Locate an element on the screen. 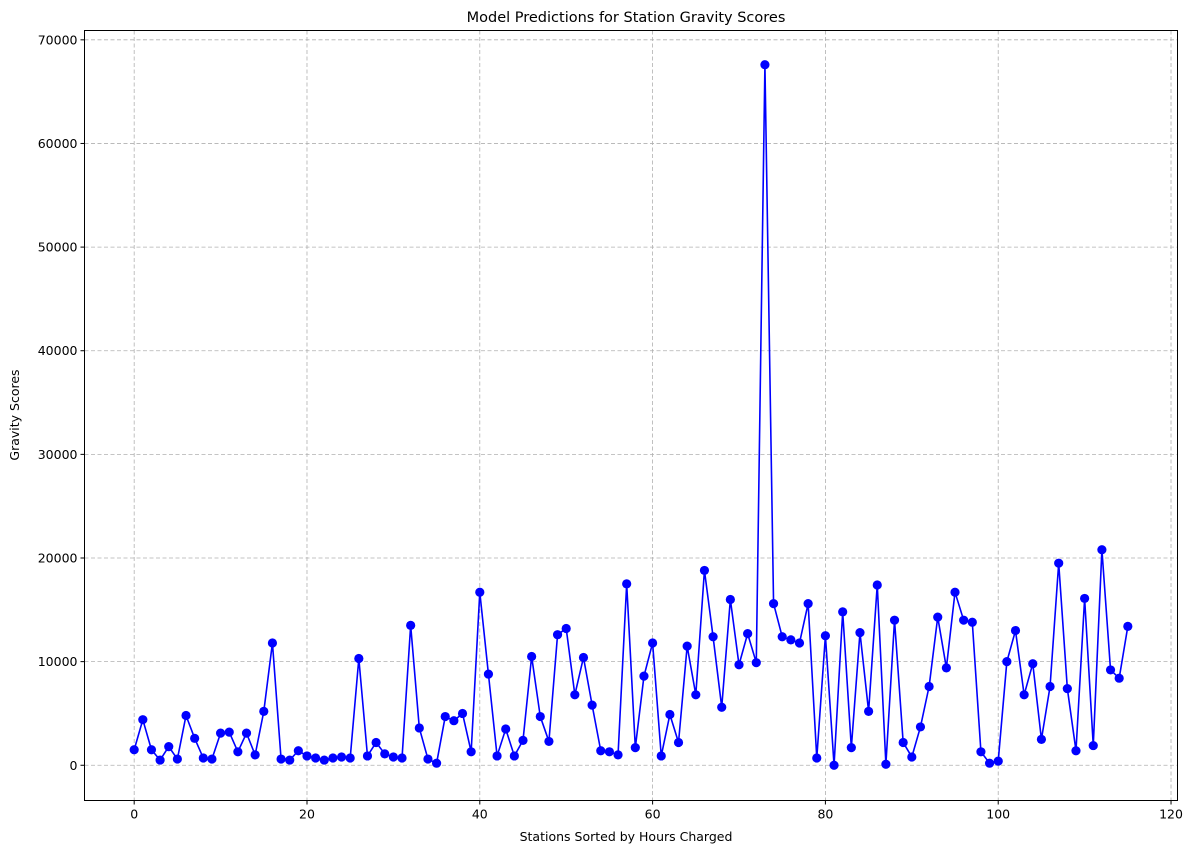  x-tick-label: 60 is located at coordinates (653, 814).